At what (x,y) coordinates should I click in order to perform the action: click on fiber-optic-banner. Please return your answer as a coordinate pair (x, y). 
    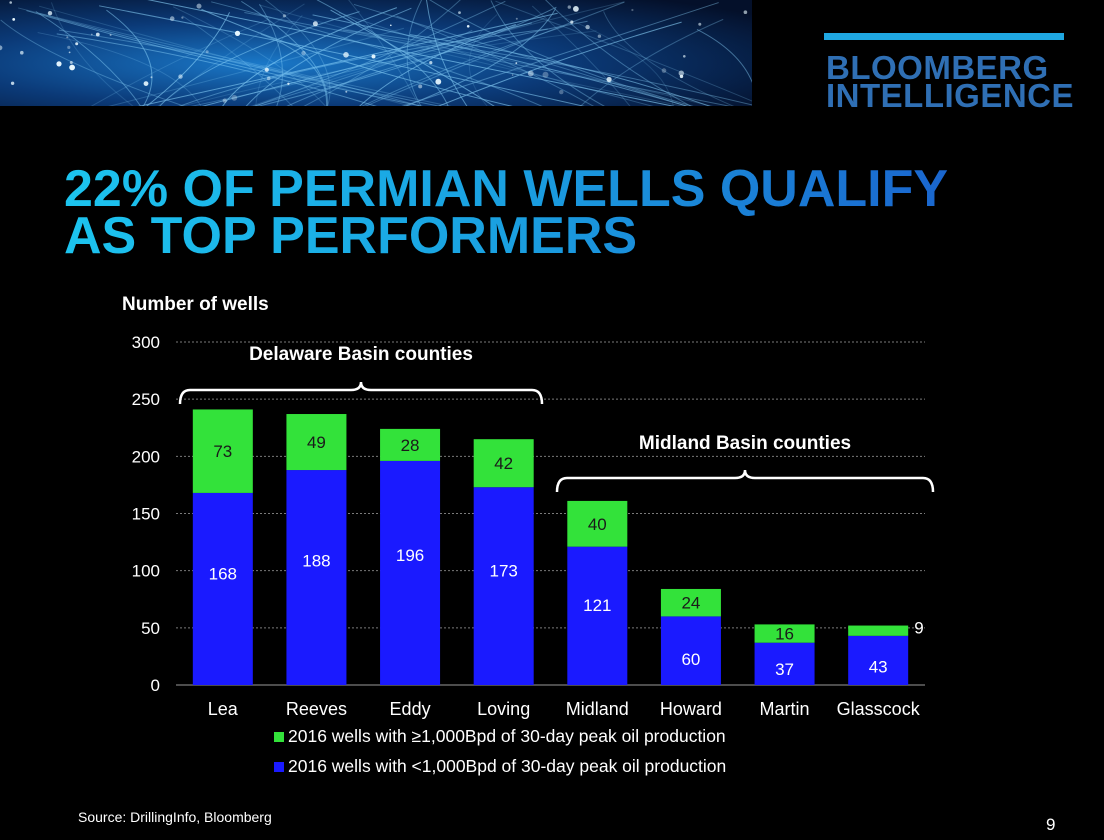
    Looking at the image, I should click on (376, 53).